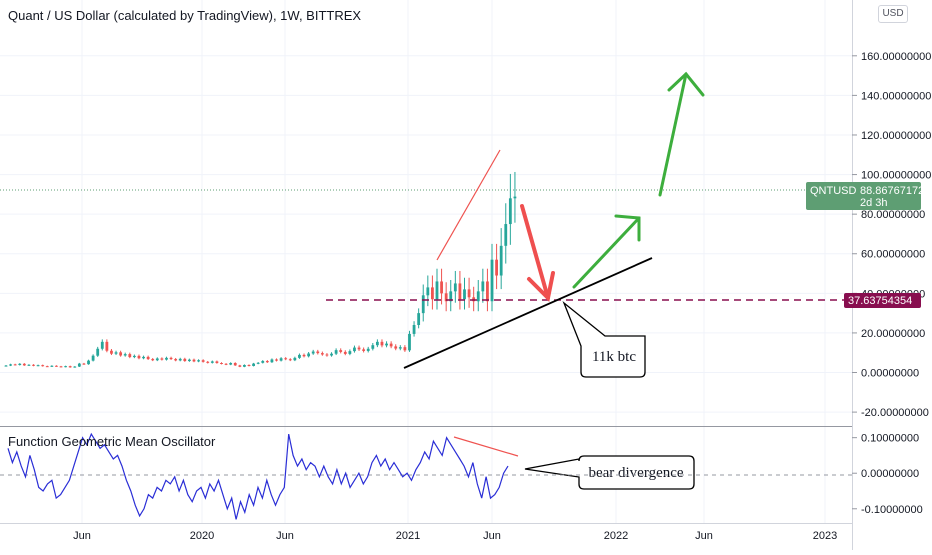 The image size is (932, 555). What do you see at coordinates (892, 510) in the screenshot?
I see `osc-tick-label: -0.10000000` at bounding box center [892, 510].